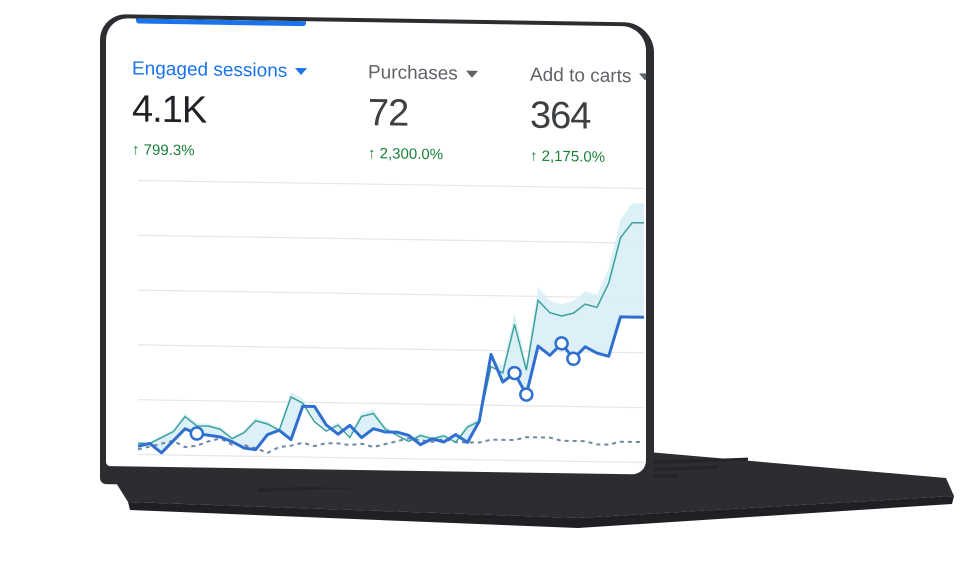 The image size is (964, 573). Describe the element at coordinates (388, 113) in the screenshot. I see `metric-value: 72` at that location.